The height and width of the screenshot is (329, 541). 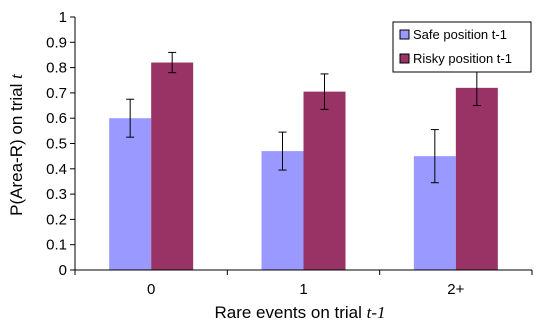 What do you see at coordinates (376, 312) in the screenshot?
I see `x-axis-title-italic: t-1` at bounding box center [376, 312].